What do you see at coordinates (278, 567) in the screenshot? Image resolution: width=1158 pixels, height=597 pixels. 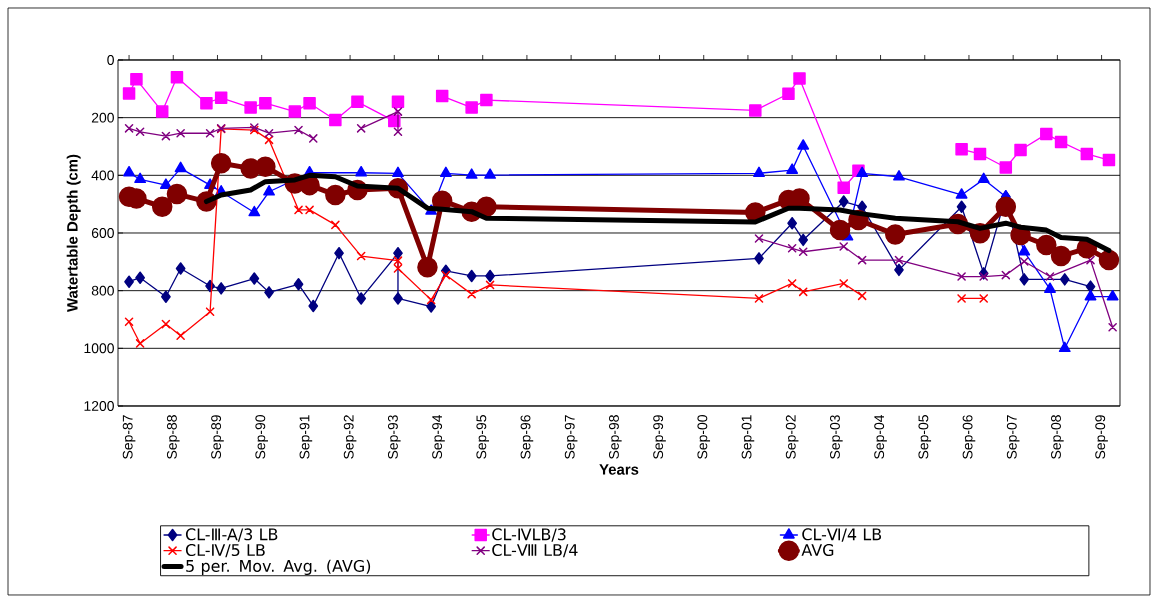 I see `legend-label: 5 per. Mov. Avg. (AVG)` at bounding box center [278, 567].